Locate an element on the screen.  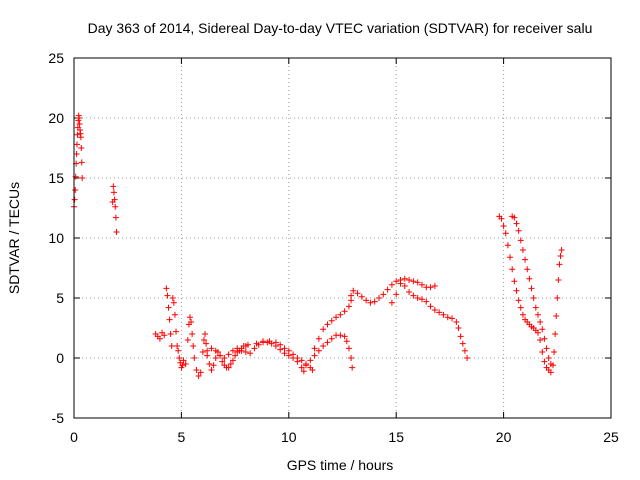
x-tick-label: 10 is located at coordinates (289, 437).